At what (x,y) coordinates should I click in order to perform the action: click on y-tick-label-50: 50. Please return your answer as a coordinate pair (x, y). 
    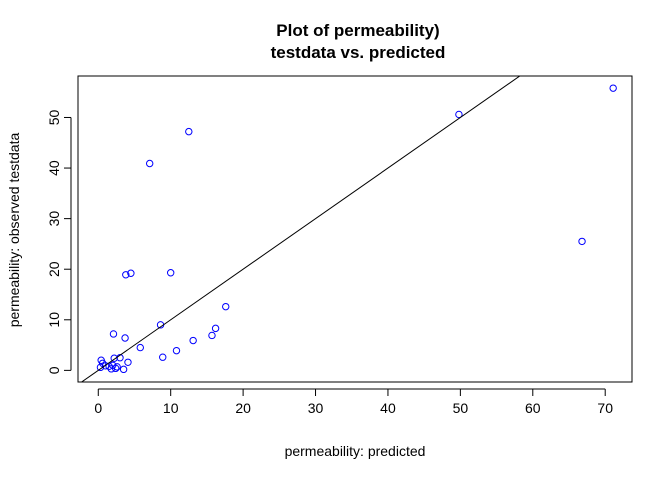
    Looking at the image, I should click on (54, 117).